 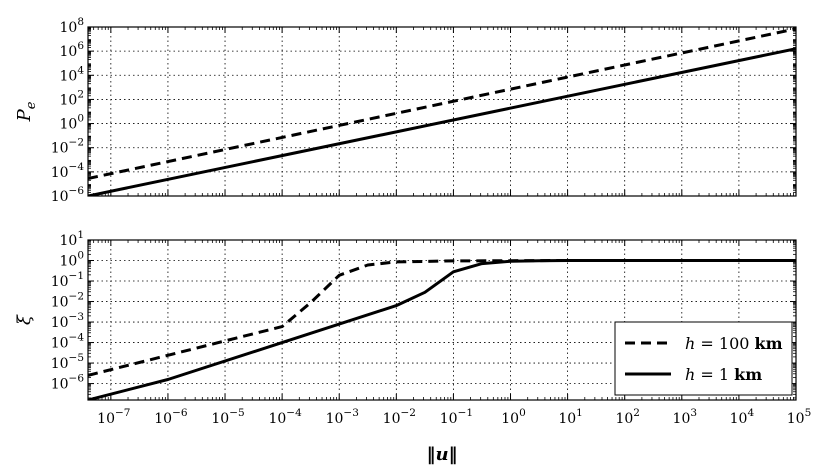 I want to click on y-tick-label: 10⁸, so click(x=71, y=26).